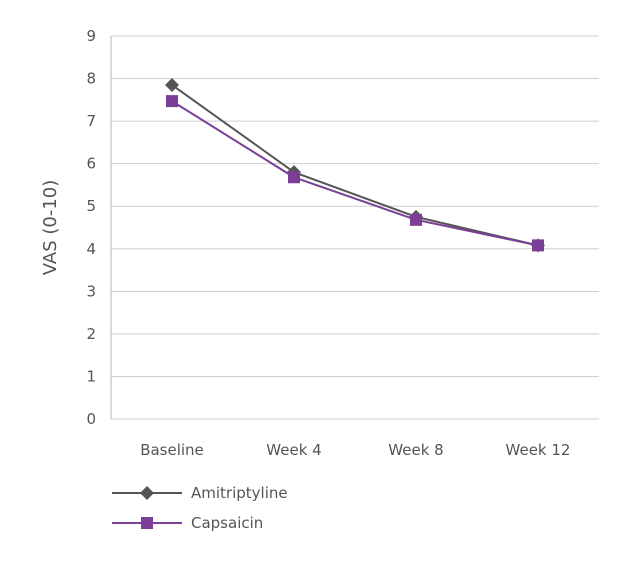 This screenshot has height=581, width=636. Describe the element at coordinates (91, 79) in the screenshot. I see `y-tick-label: 8` at that location.